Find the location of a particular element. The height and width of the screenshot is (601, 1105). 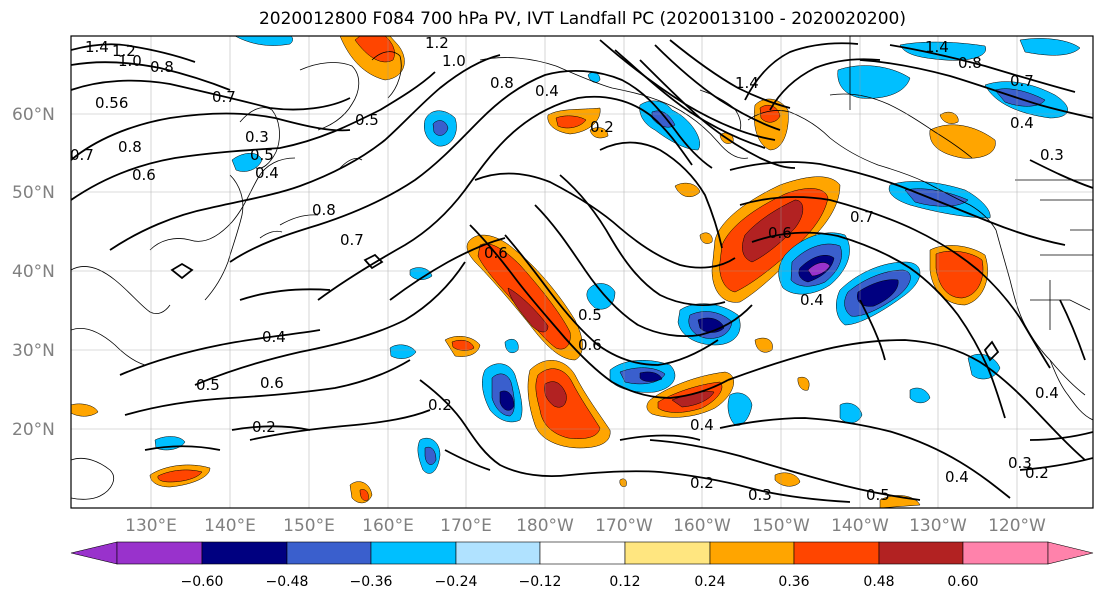

colorbar-tick-label: 0.60 is located at coordinates (962, 582).